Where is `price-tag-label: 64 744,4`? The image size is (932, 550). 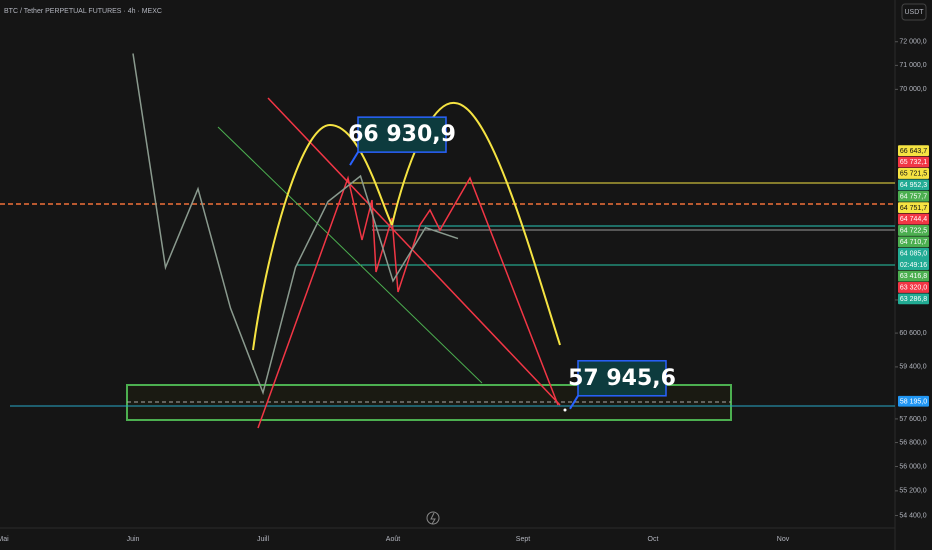
price-tag-label: 64 744,4 is located at coordinates (913, 219).